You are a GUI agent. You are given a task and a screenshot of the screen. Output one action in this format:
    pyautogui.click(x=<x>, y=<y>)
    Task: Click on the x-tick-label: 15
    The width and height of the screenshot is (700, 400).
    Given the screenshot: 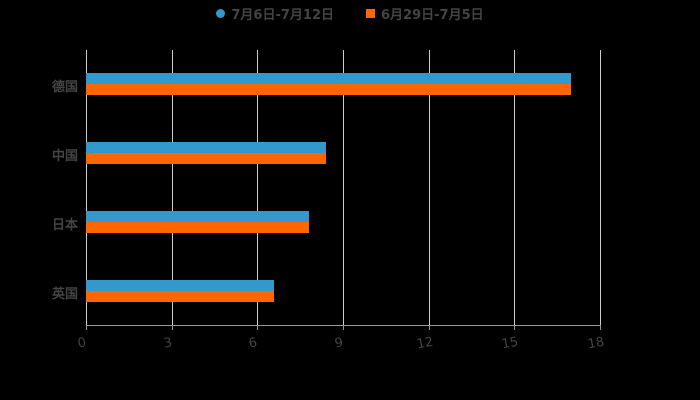 What is the action you would take?
    pyautogui.click(x=510, y=343)
    